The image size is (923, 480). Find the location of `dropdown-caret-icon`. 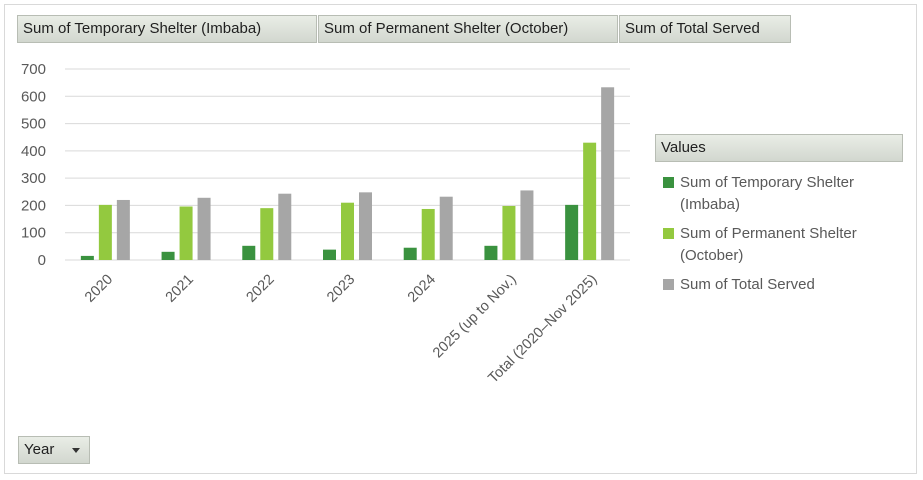

dropdown-caret-icon is located at coordinates (76, 450).